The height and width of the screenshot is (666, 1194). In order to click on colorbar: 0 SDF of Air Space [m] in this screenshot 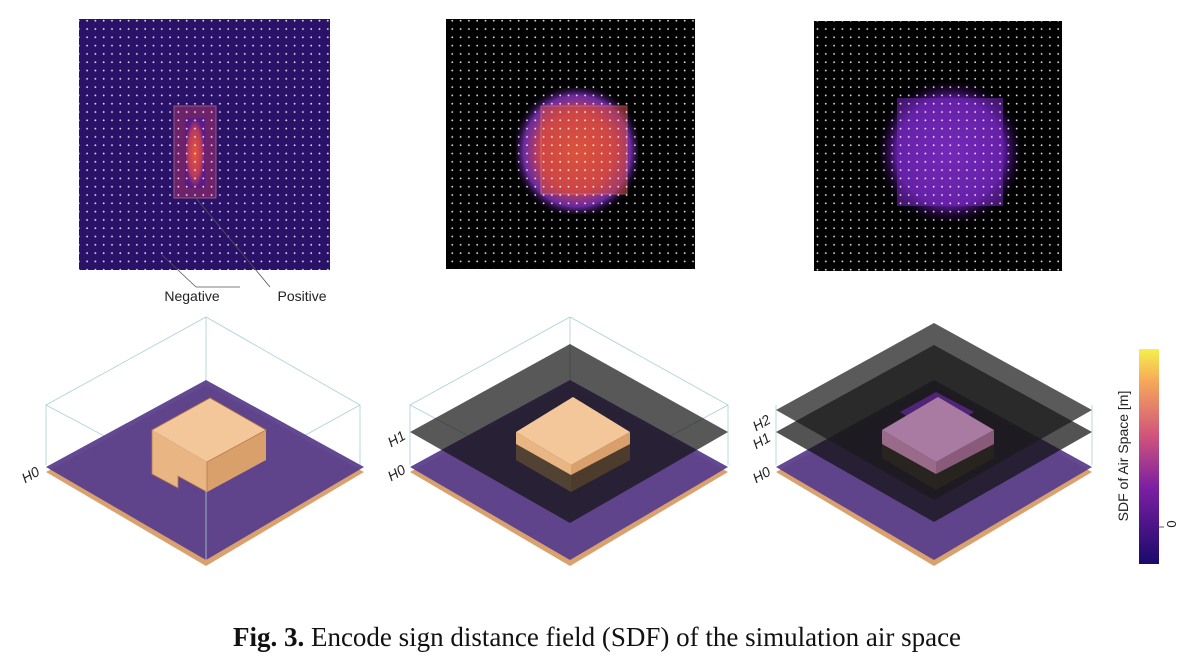, I will do `click(1147, 456)`.